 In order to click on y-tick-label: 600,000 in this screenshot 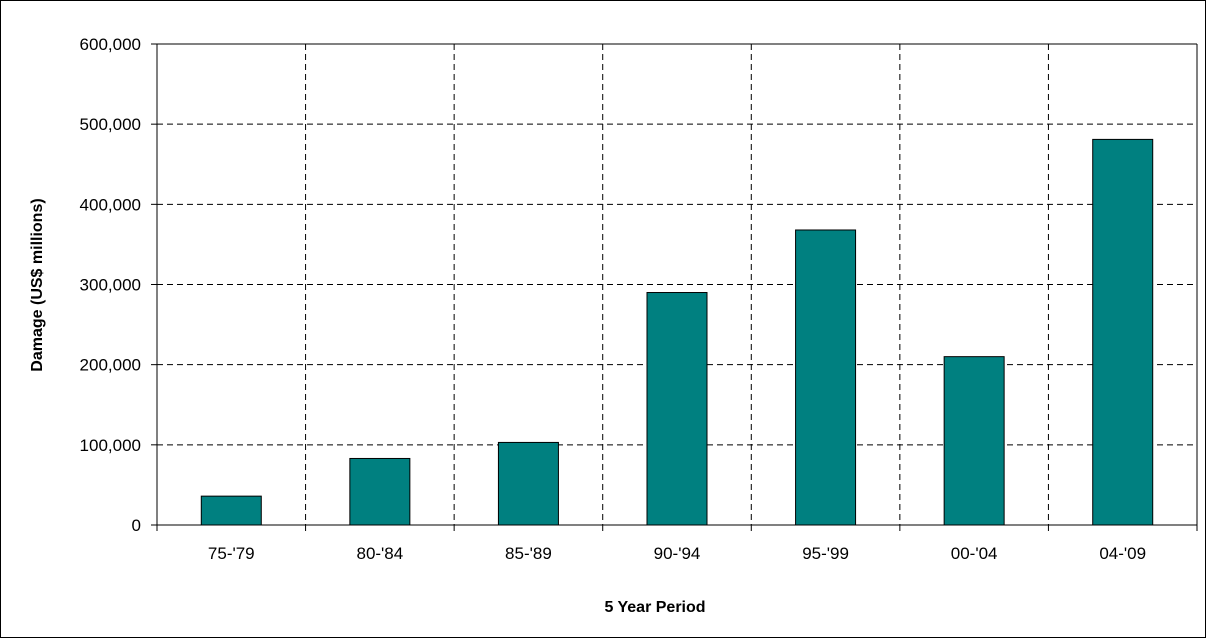, I will do `click(110, 44)`.